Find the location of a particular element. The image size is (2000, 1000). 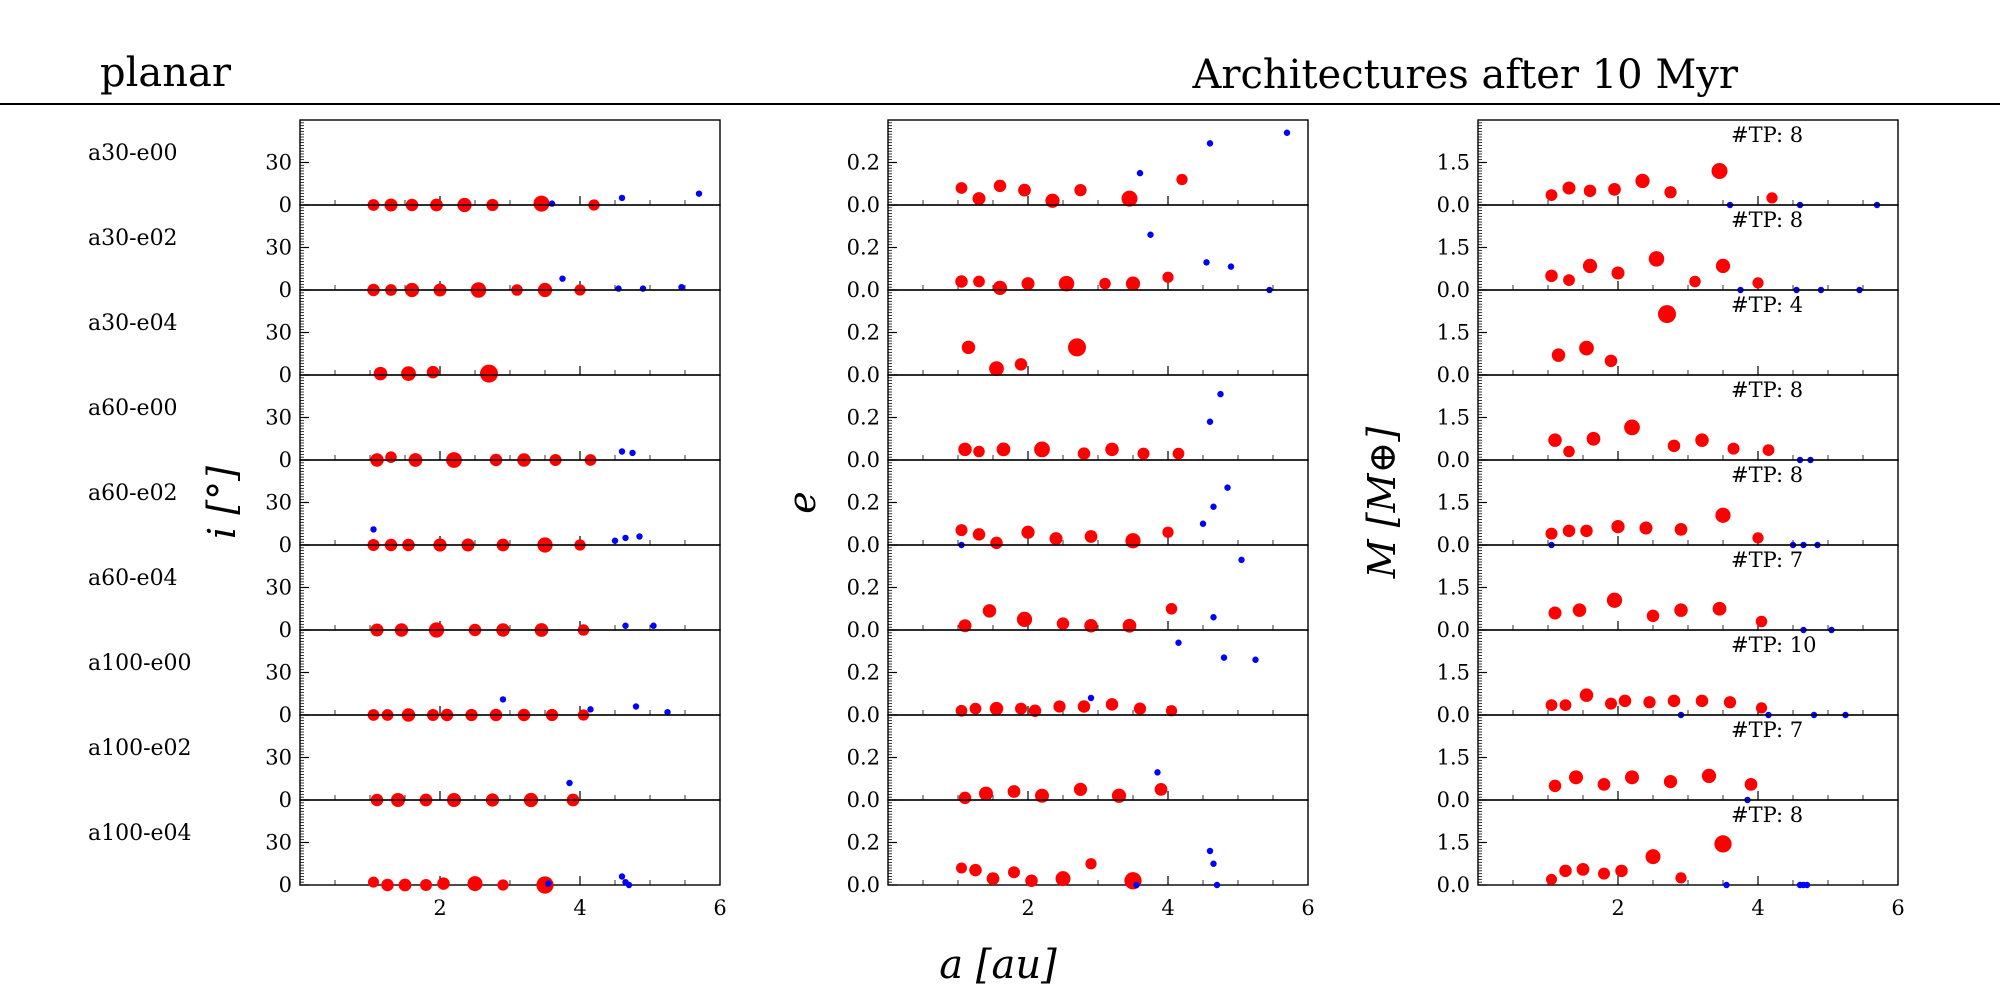

tp-count-label: #TP: 8 is located at coordinates (1767, 135).